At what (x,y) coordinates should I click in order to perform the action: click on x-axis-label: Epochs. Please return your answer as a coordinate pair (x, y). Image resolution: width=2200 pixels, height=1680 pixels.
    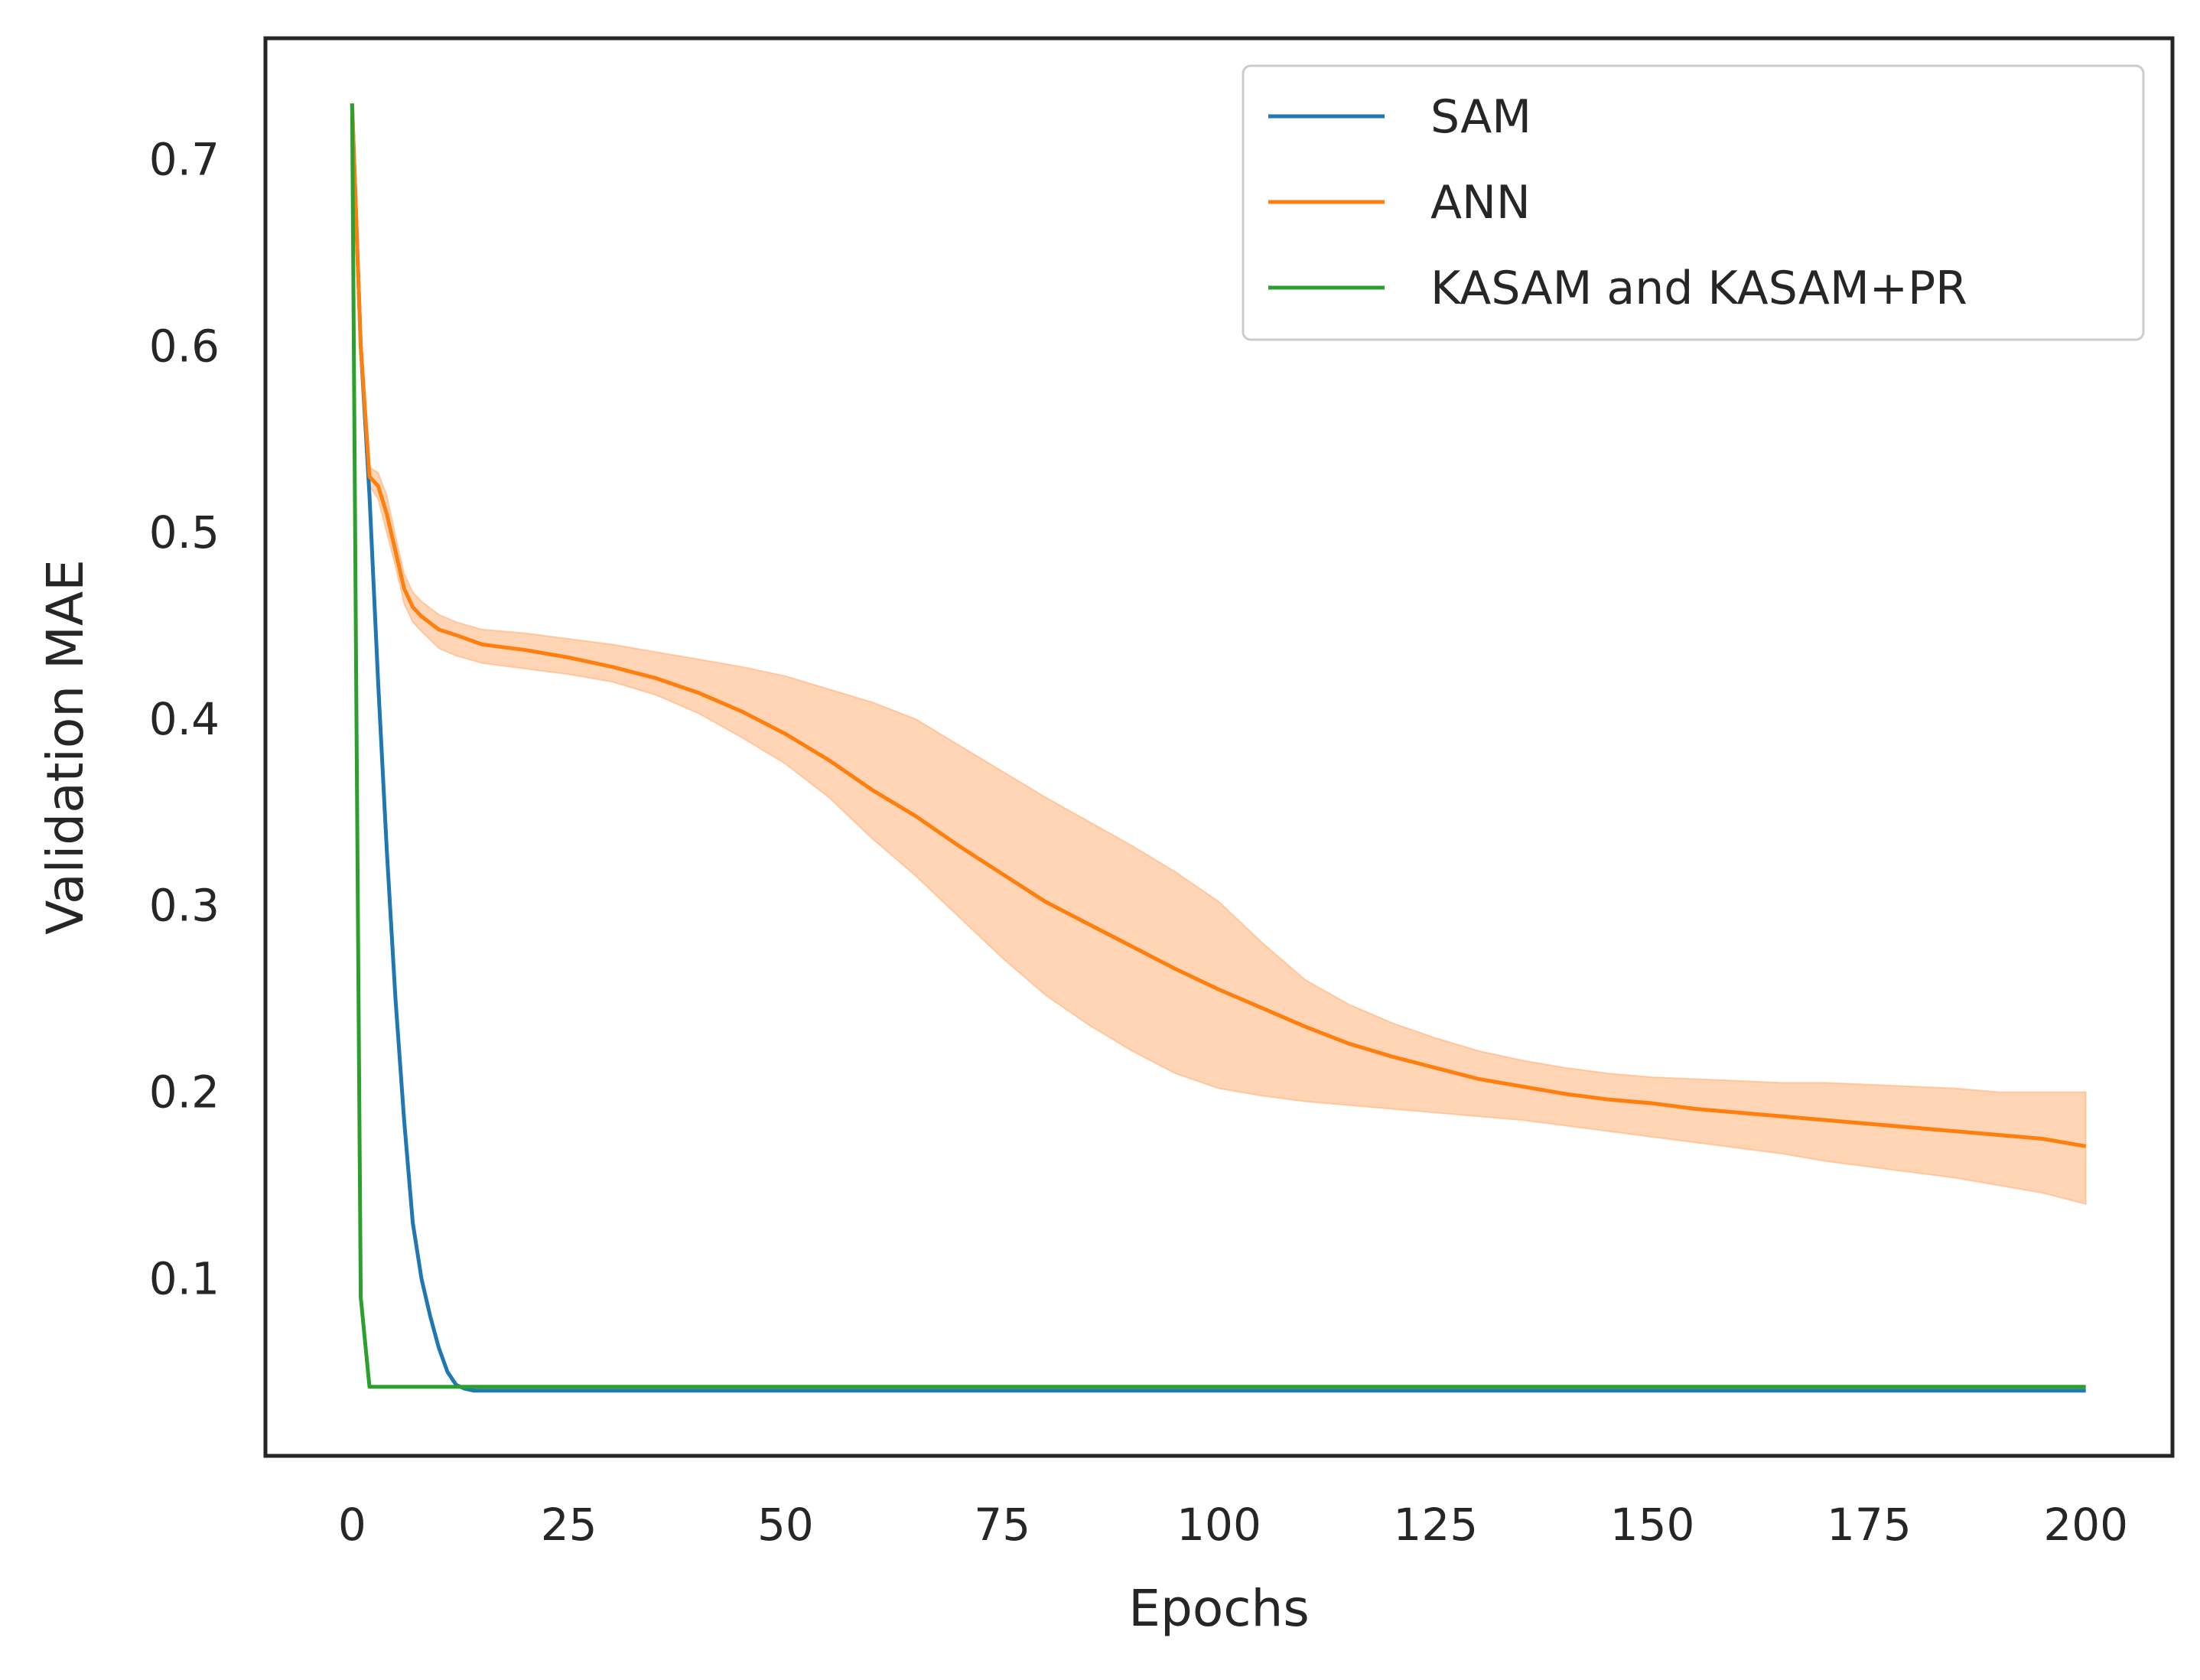
    Looking at the image, I should click on (1218, 1608).